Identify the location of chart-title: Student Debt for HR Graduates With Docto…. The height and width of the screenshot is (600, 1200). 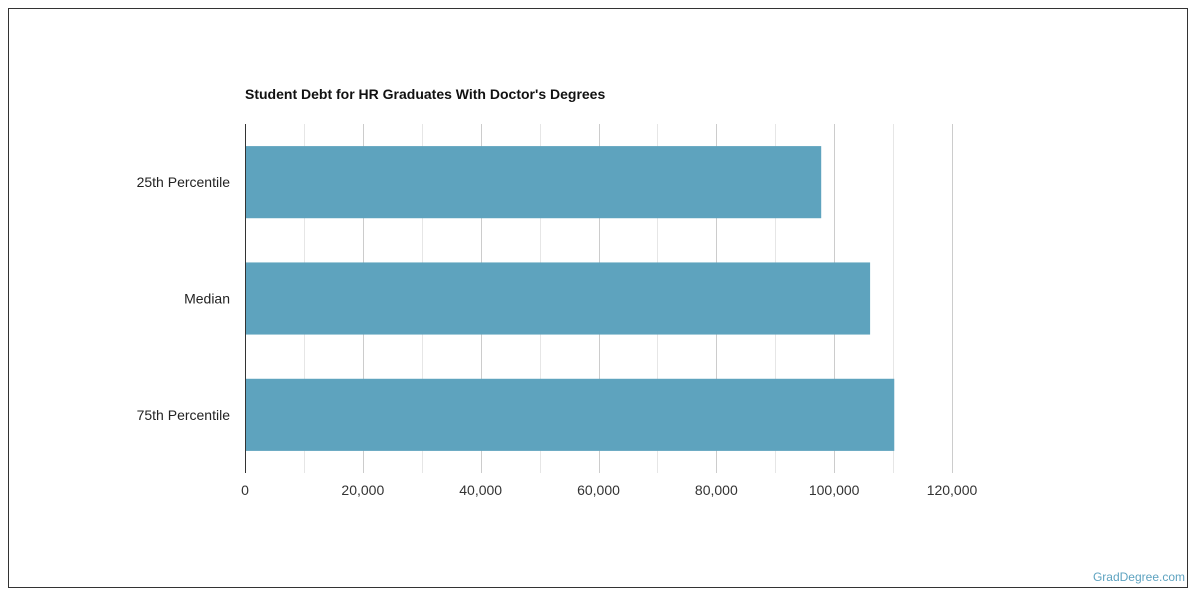
(425, 94).